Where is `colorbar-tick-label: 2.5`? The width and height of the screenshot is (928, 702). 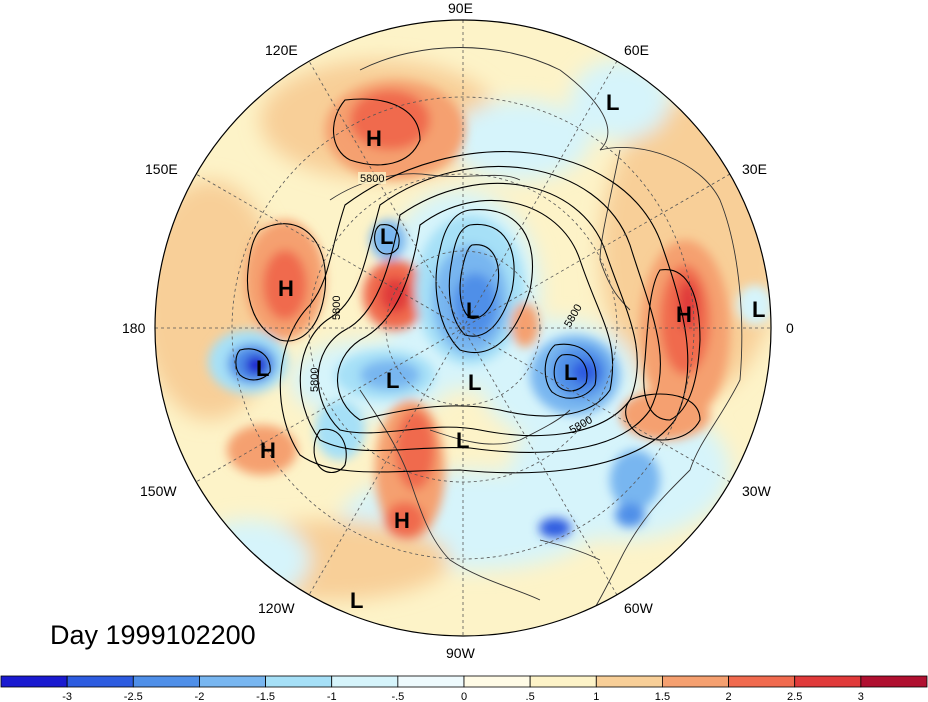 colorbar-tick-label: 2.5 is located at coordinates (794, 696).